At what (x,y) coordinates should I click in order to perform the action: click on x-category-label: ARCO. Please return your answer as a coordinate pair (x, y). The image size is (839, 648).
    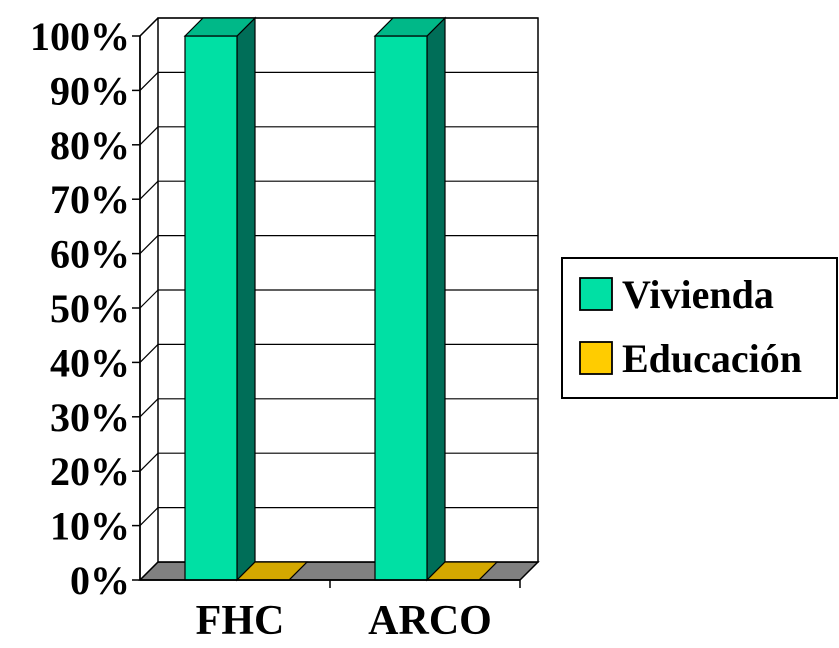
    Looking at the image, I should click on (430, 621).